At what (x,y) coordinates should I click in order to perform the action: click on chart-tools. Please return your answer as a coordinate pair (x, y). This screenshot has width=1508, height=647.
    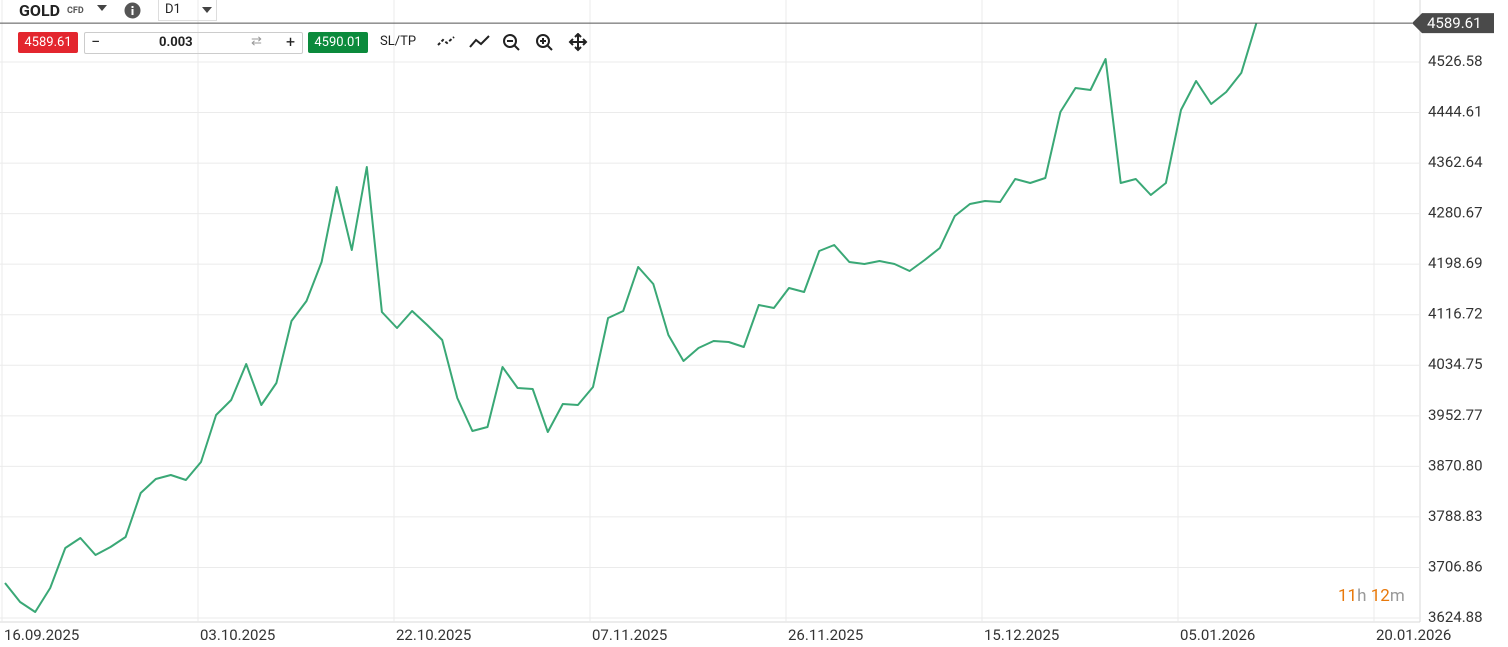
    Looking at the image, I should click on (512, 42).